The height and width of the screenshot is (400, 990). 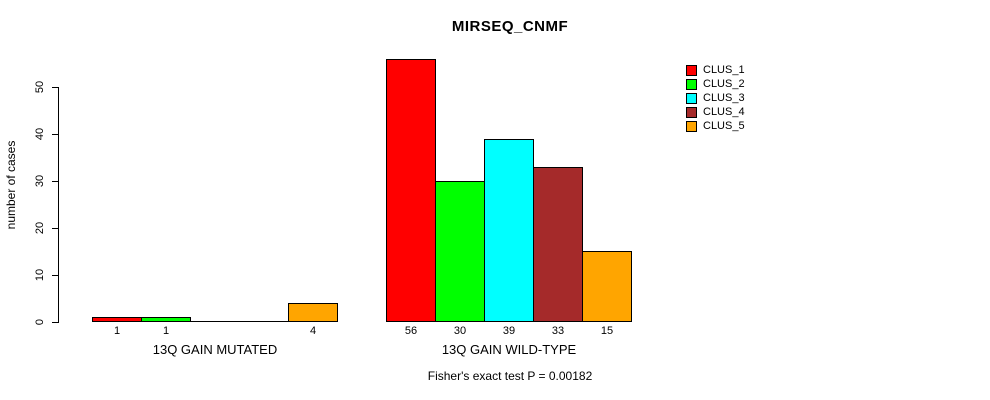 What do you see at coordinates (40, 275) in the screenshot?
I see `y-tick-label: 10` at bounding box center [40, 275].